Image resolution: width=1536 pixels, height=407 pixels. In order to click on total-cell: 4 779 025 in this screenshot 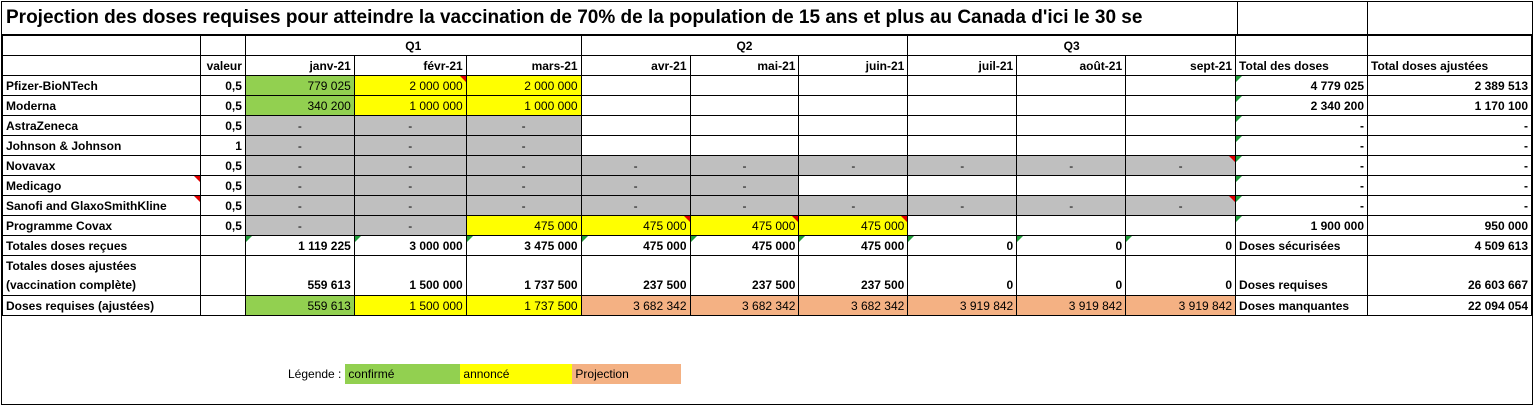, I will do `click(1302, 85)`.